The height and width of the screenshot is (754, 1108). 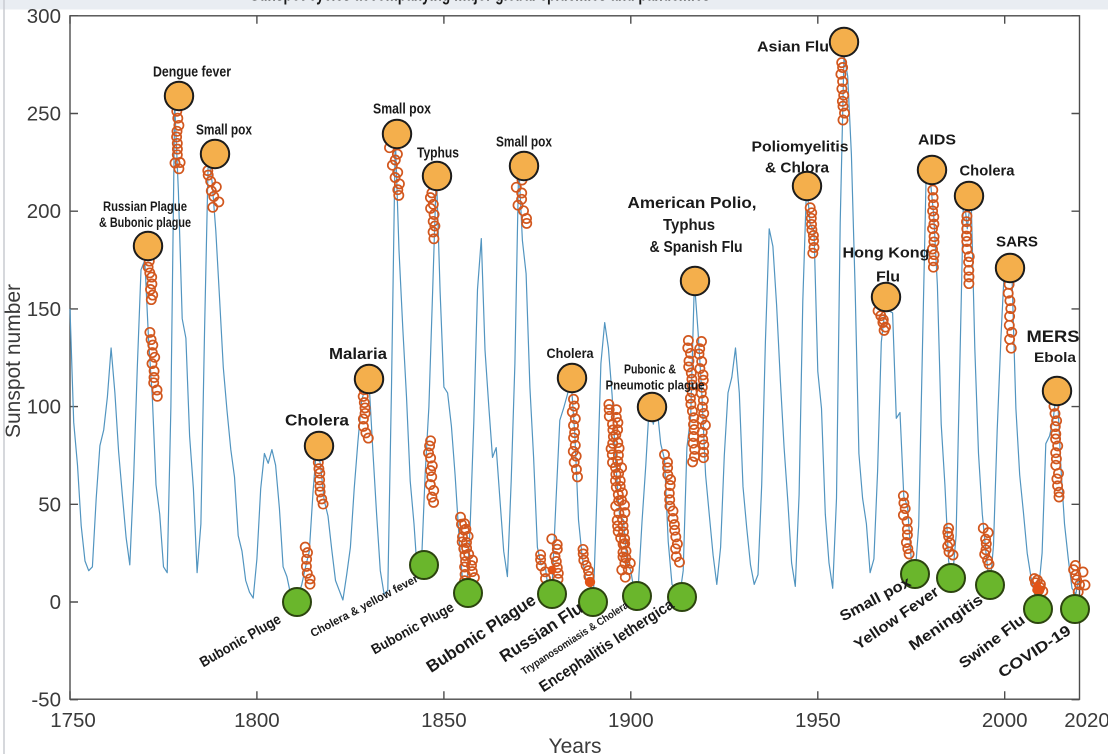 What do you see at coordinates (1005, 720) in the screenshot?
I see `svg-text: 2000` at bounding box center [1005, 720].